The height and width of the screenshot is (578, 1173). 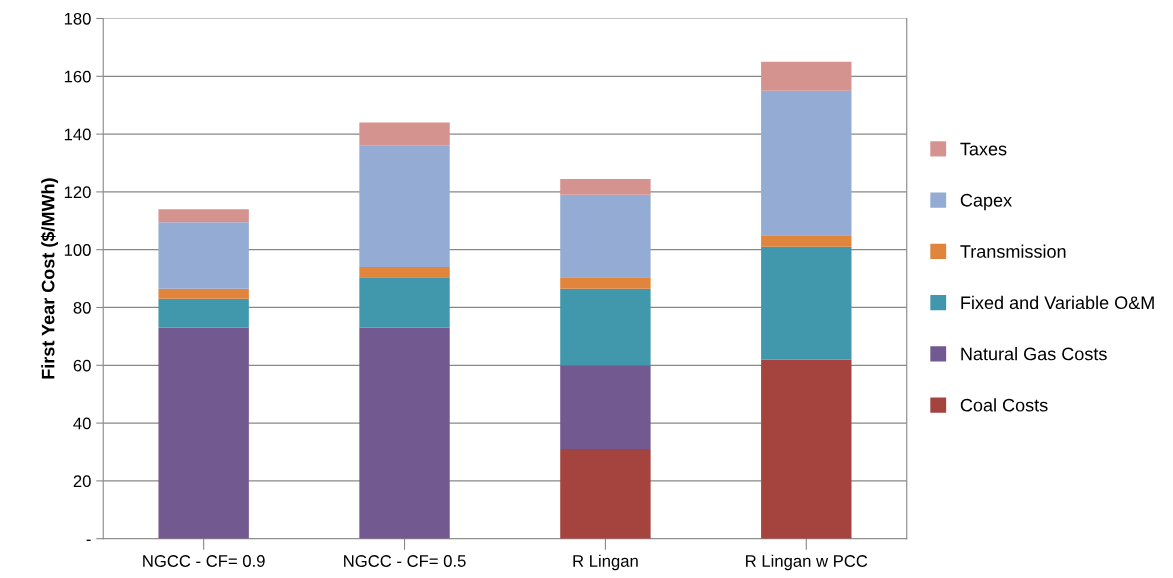 I want to click on legend-label: Fixed and Variable O&M, so click(x=1057, y=302).